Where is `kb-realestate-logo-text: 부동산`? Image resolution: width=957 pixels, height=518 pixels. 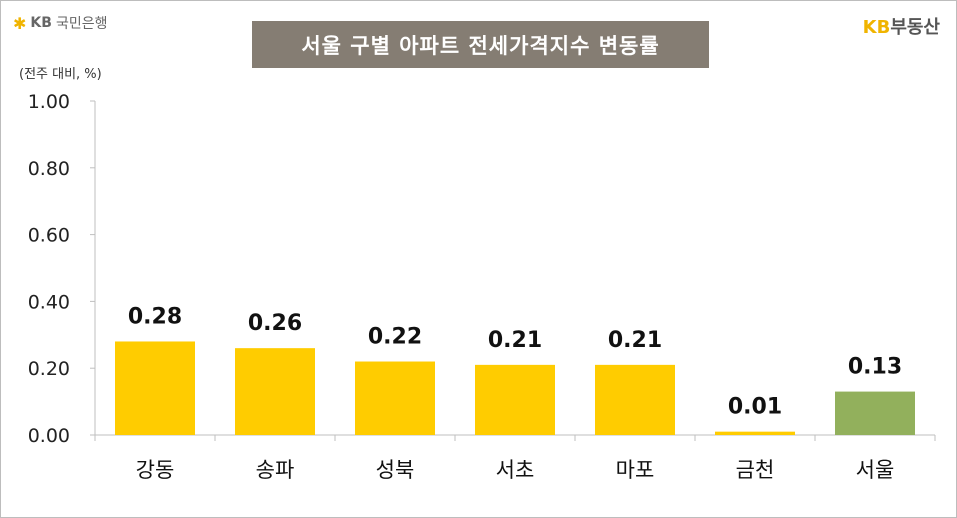
kb-realestate-logo-text: 부동산 is located at coordinates (915, 27).